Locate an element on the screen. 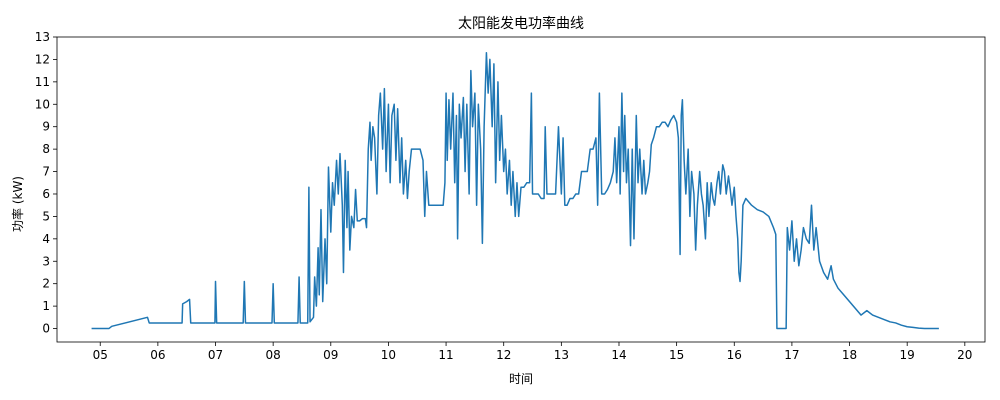 The image size is (1000, 400). x-tick-label: 09 is located at coordinates (330, 355).